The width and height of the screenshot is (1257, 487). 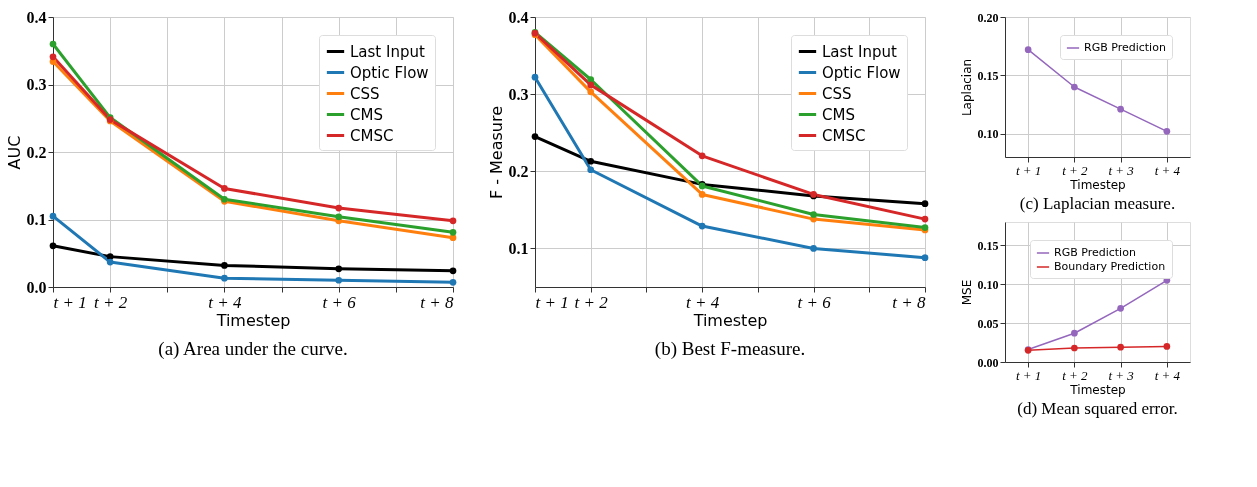 I want to click on y-tick-label: 0.05, so click(x=988, y=323).